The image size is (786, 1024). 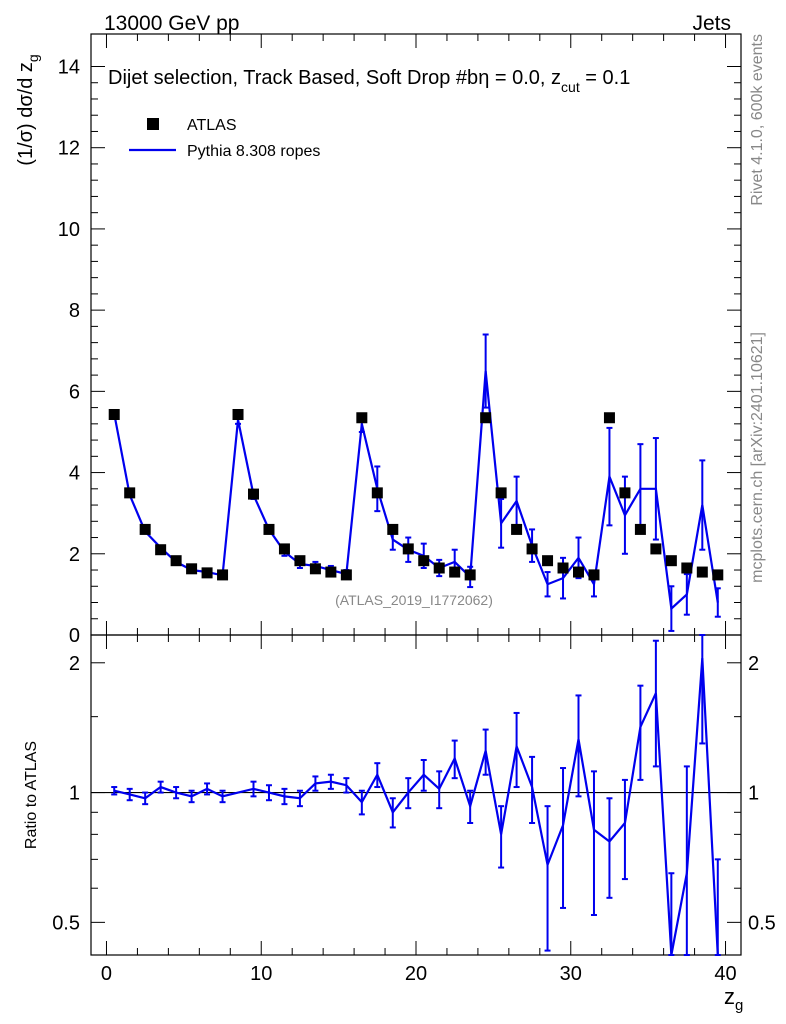 I want to click on main-ytick-label: 6, so click(x=74, y=392).